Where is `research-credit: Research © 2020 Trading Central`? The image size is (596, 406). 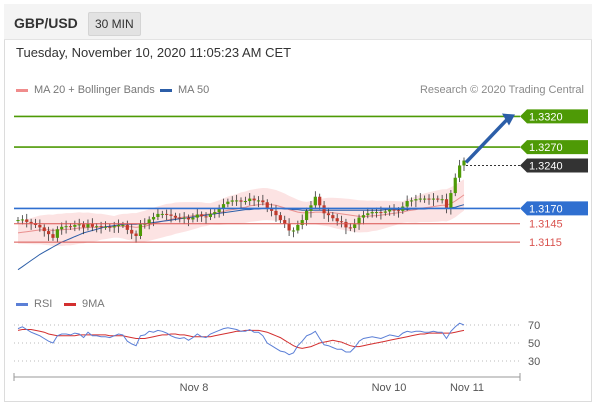
research-credit: Research © 2020 Trading Central is located at coordinates (501, 90).